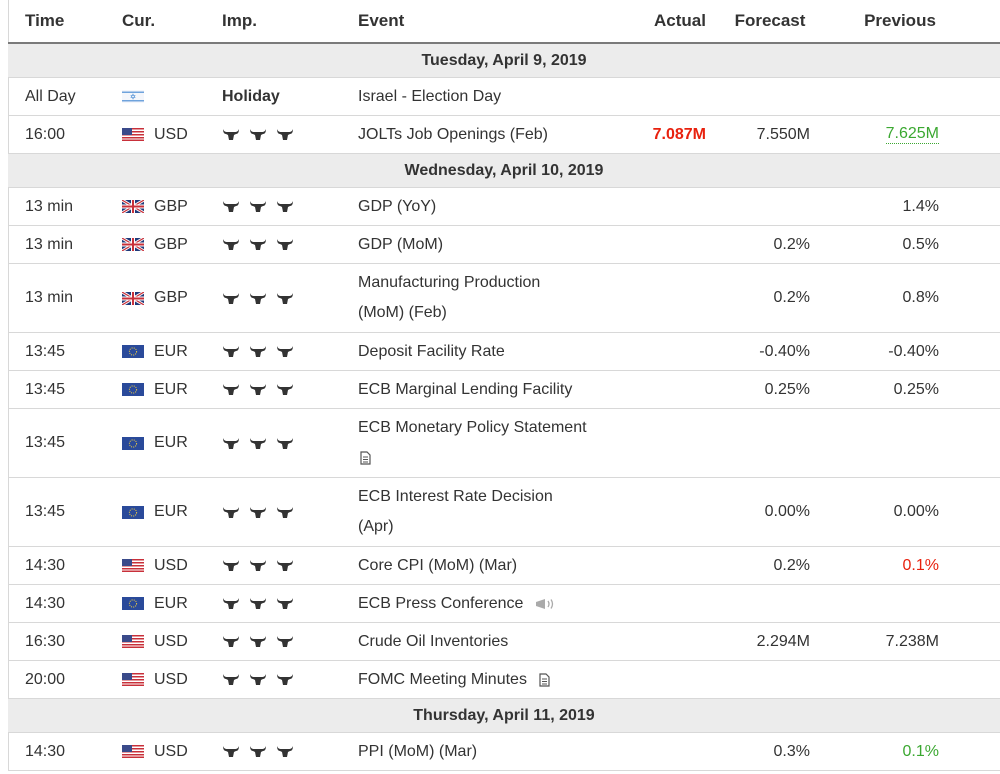  Describe the element at coordinates (504, 715) in the screenshot. I see `date-label: Thursday, April 11, 2019` at that location.